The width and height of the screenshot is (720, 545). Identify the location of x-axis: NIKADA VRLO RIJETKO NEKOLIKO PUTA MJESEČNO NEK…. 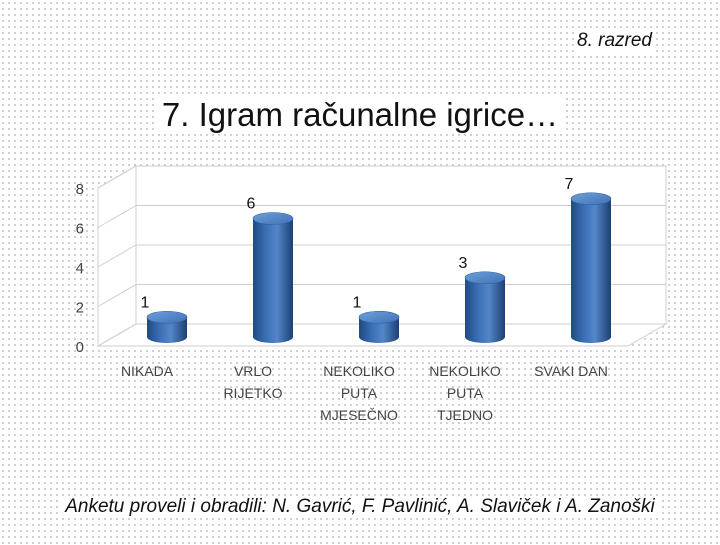
(364, 393).